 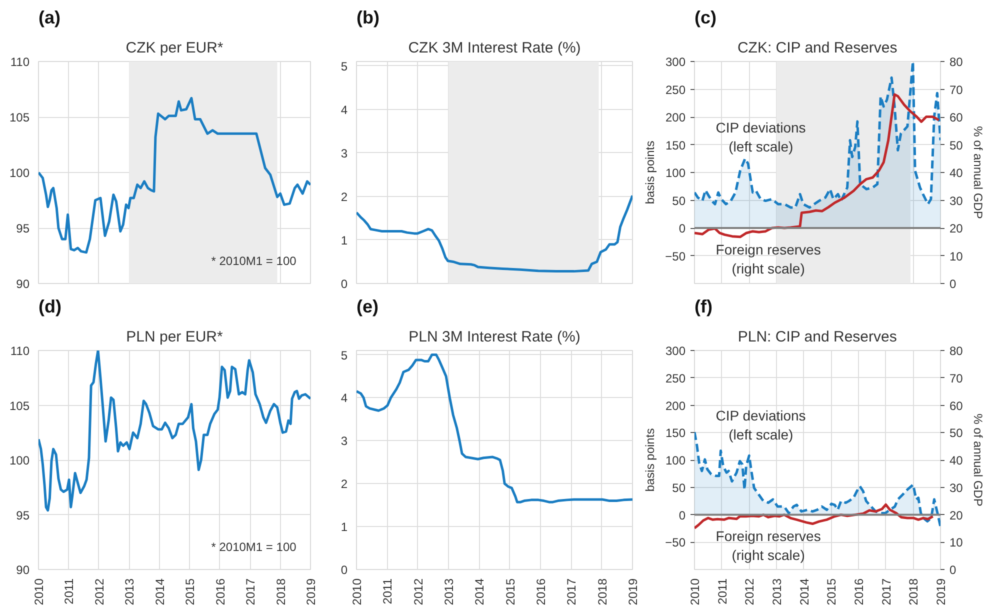 What do you see at coordinates (703, 306) in the screenshot?
I see `text: (f)` at bounding box center [703, 306].